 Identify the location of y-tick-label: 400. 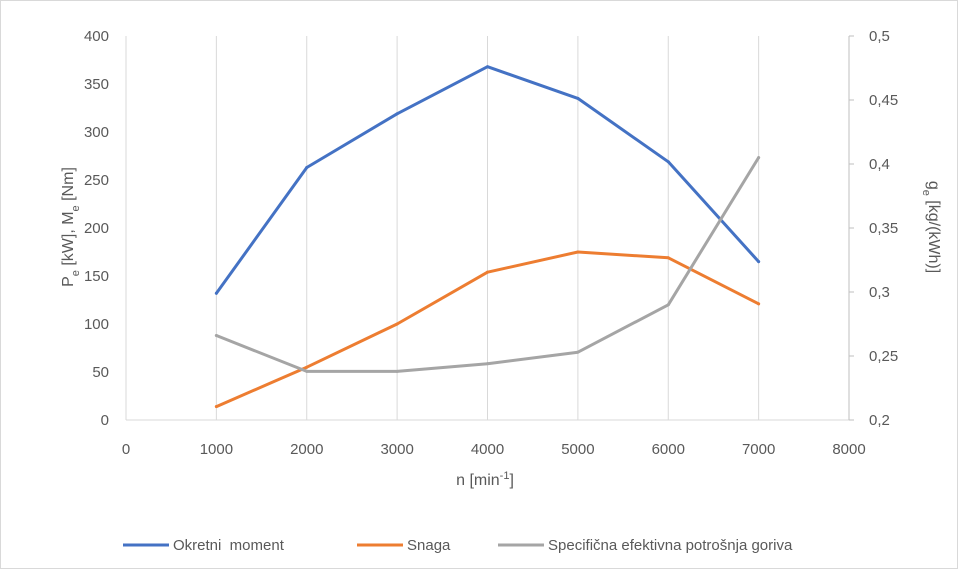
(96, 36).